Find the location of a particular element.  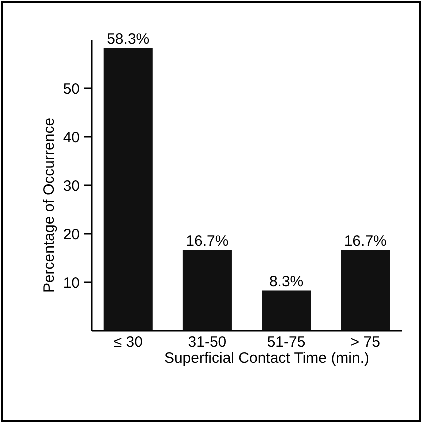

x-tick-label: > 75 is located at coordinates (365, 342).